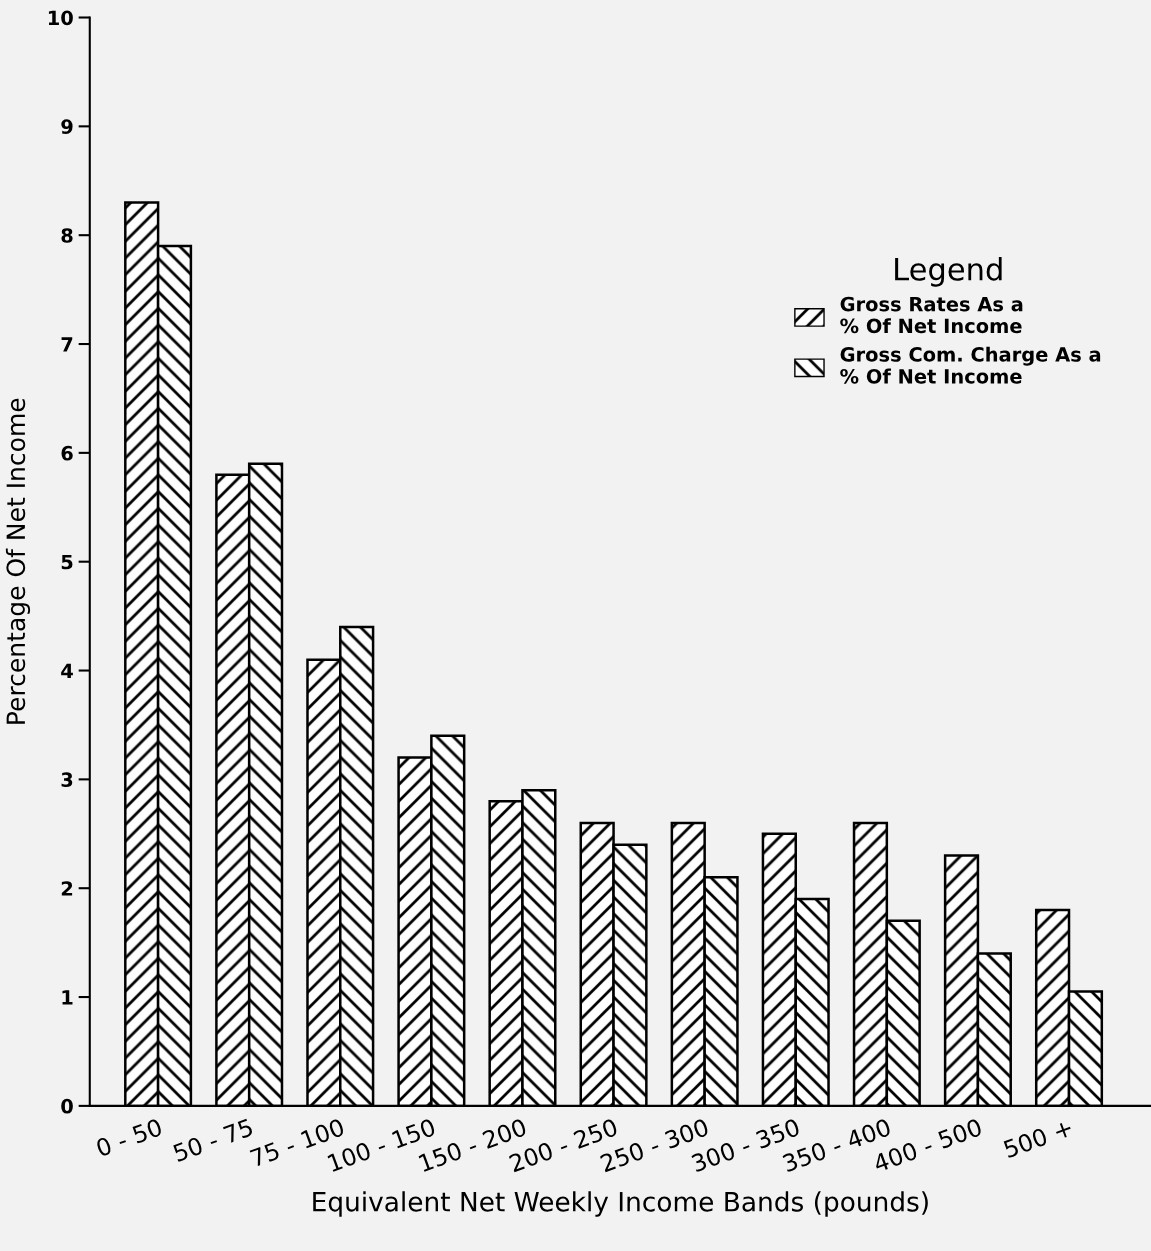 The height and width of the screenshot is (1251, 1151). What do you see at coordinates (67, 344) in the screenshot?
I see `y-tick-label: 7` at bounding box center [67, 344].